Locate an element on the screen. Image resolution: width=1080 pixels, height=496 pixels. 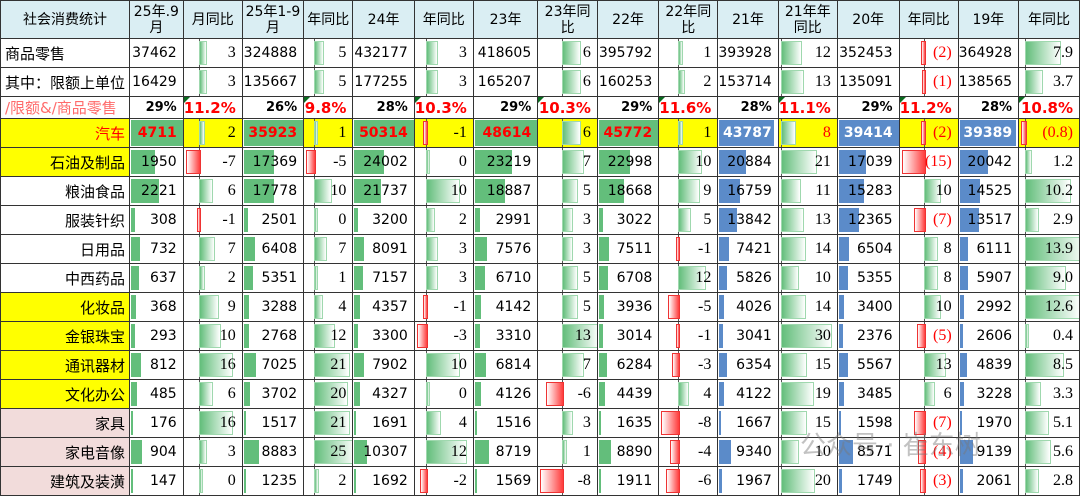
value-cell: 6708 is located at coordinates (628, 278).